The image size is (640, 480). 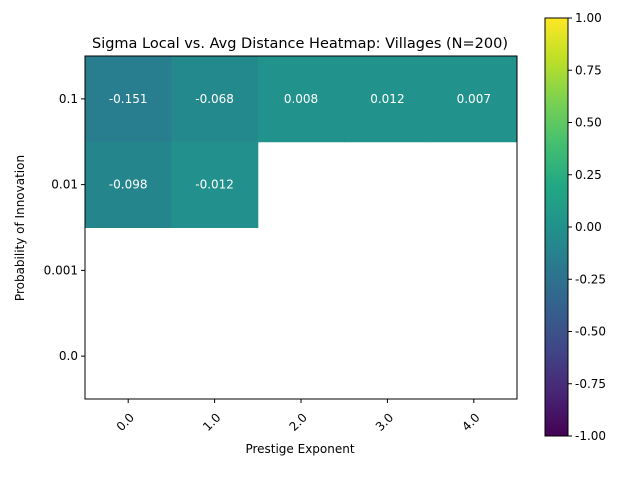 I want to click on cell-value-label: 0.007, so click(x=474, y=99).